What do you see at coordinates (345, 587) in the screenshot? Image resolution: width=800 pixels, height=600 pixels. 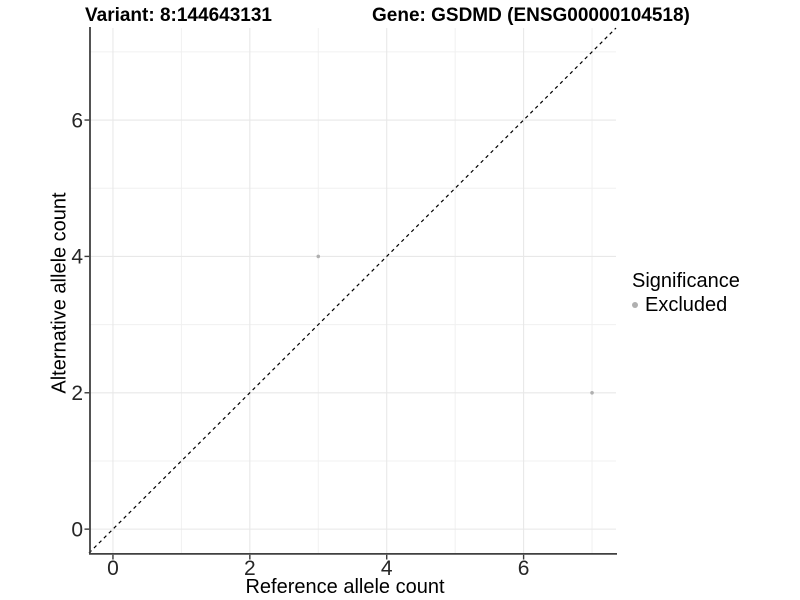 I see `x-axis-title: Reference allele count` at bounding box center [345, 587].